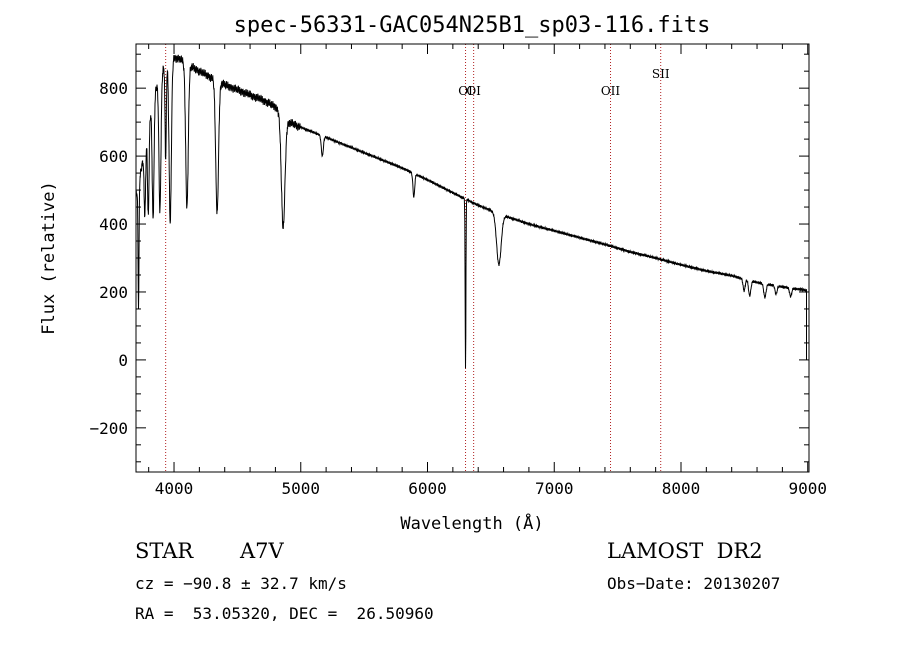 This screenshot has height=649, width=900. I want to click on chart-title: spec-56331-GAC054N25B1_sp03-116.fits, so click(472, 25).